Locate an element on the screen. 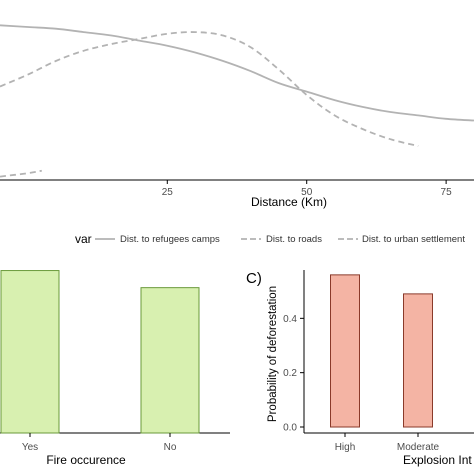 The image size is (474, 474). bar2-y-tick-label-1: 0.2 is located at coordinates (290, 373).